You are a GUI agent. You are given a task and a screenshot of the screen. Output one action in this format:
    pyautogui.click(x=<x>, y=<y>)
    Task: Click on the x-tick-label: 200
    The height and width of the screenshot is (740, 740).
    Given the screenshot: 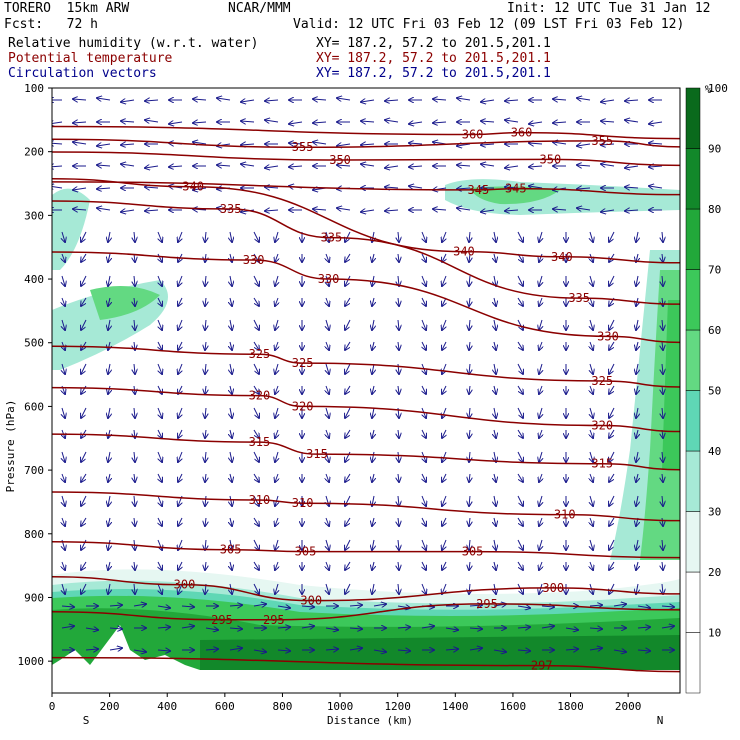 What is the action you would take?
    pyautogui.click(x=110, y=706)
    